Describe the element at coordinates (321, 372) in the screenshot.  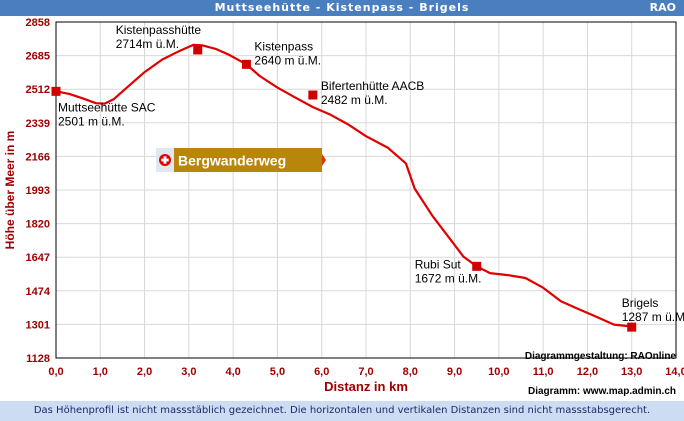
I see `x-tick-label: 6,0` at that location.